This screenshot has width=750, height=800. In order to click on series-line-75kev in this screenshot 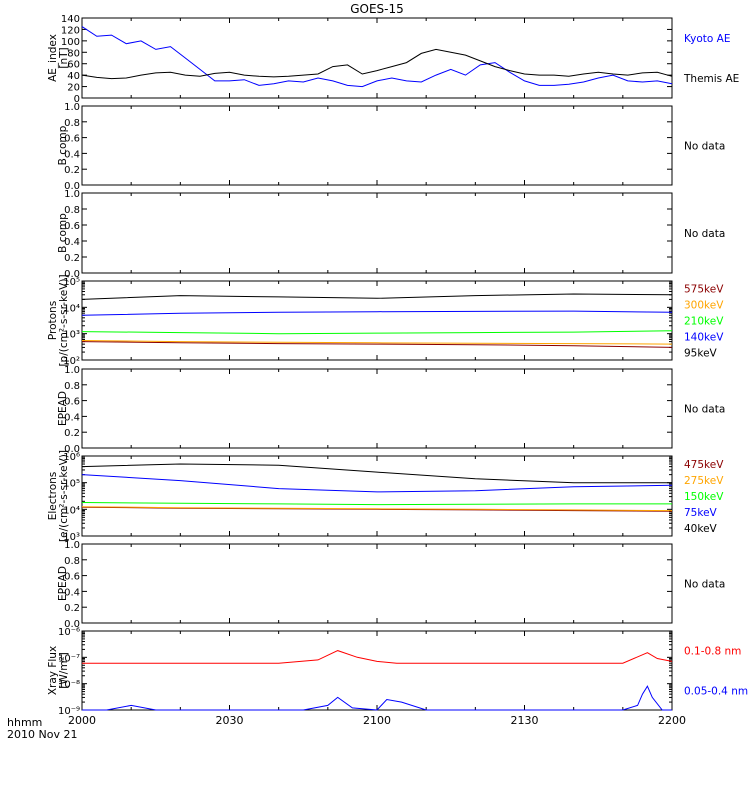, I will do `click(377, 483)`.